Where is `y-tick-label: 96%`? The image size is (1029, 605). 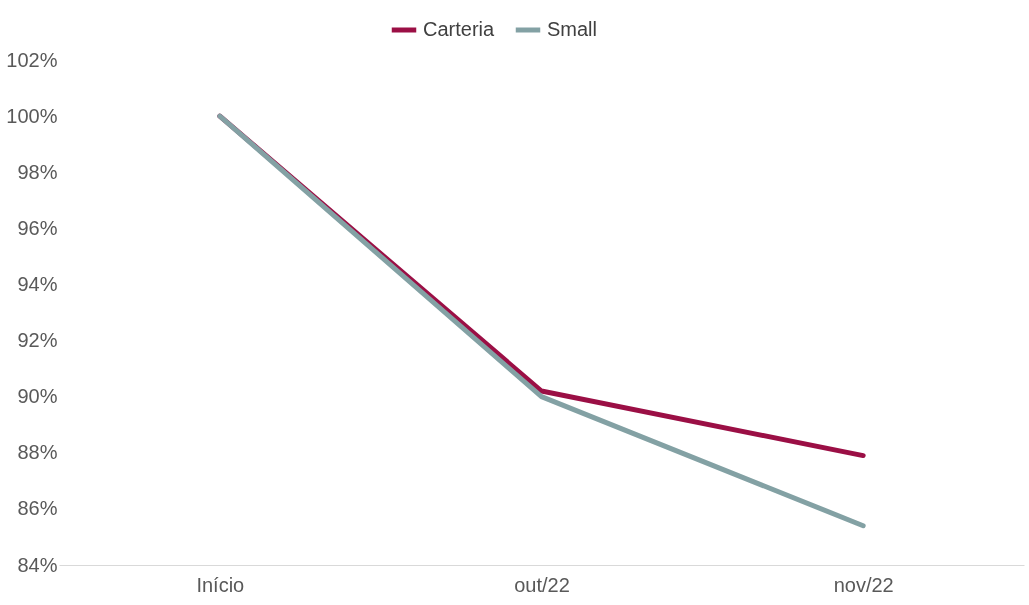
y-tick-label: 96% is located at coordinates (37, 227).